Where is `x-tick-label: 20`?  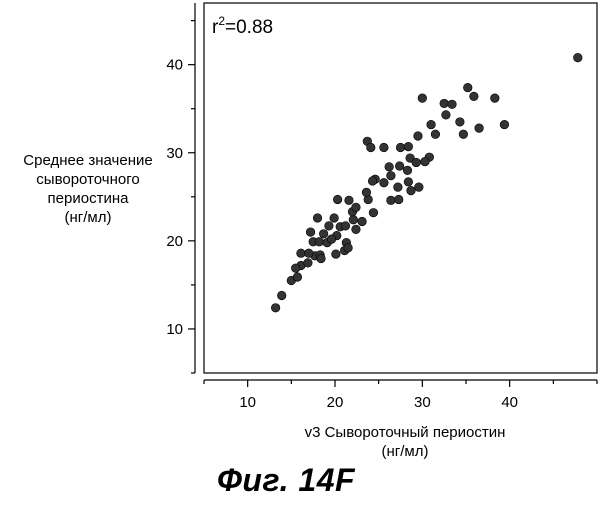 x-tick-label: 20 is located at coordinates (335, 402).